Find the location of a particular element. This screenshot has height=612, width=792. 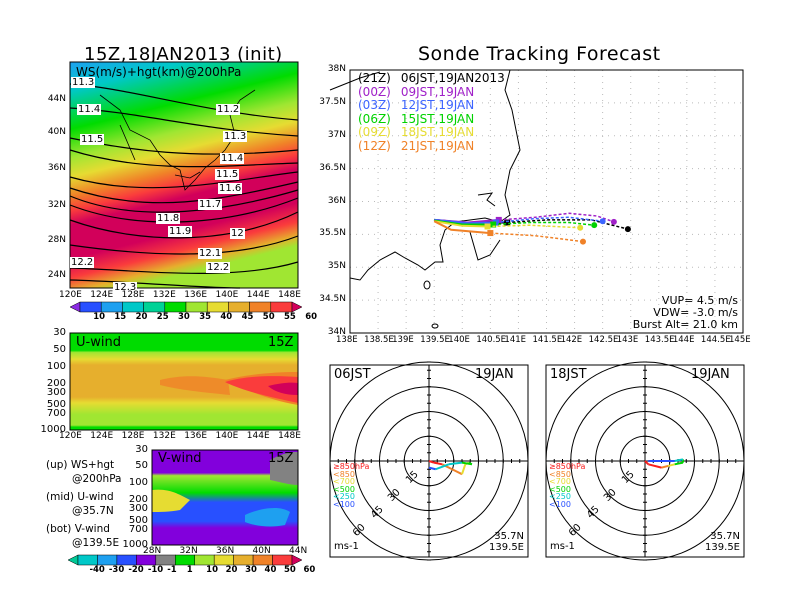

colorbar-label: -10 is located at coordinates (155, 570).